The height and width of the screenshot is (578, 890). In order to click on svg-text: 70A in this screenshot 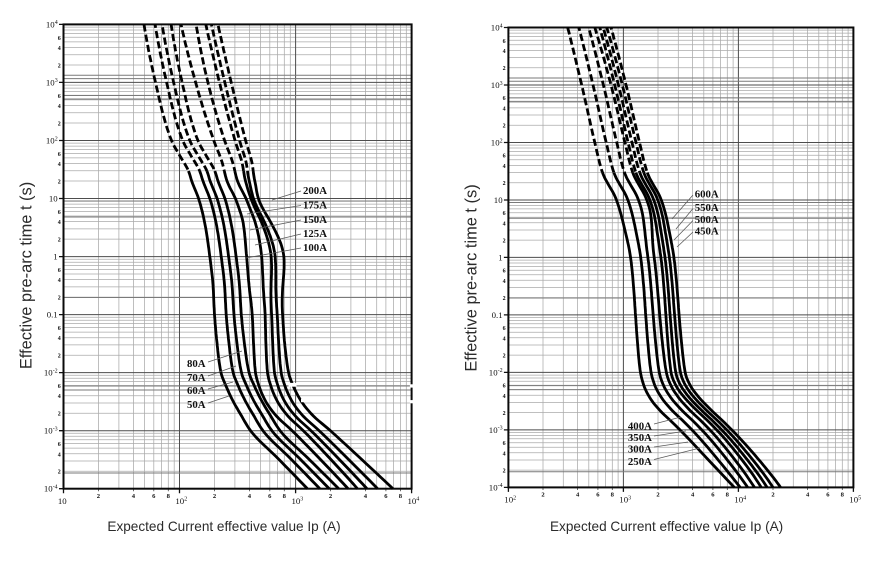, I will do `click(196, 378)`.